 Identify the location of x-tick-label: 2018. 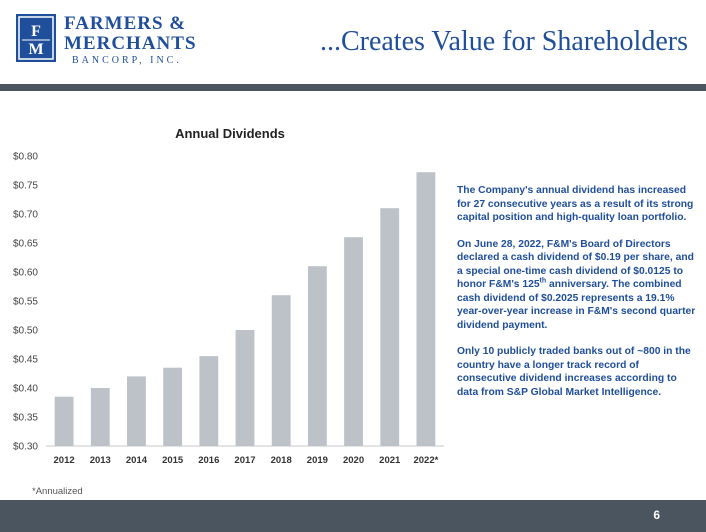
(281, 460).